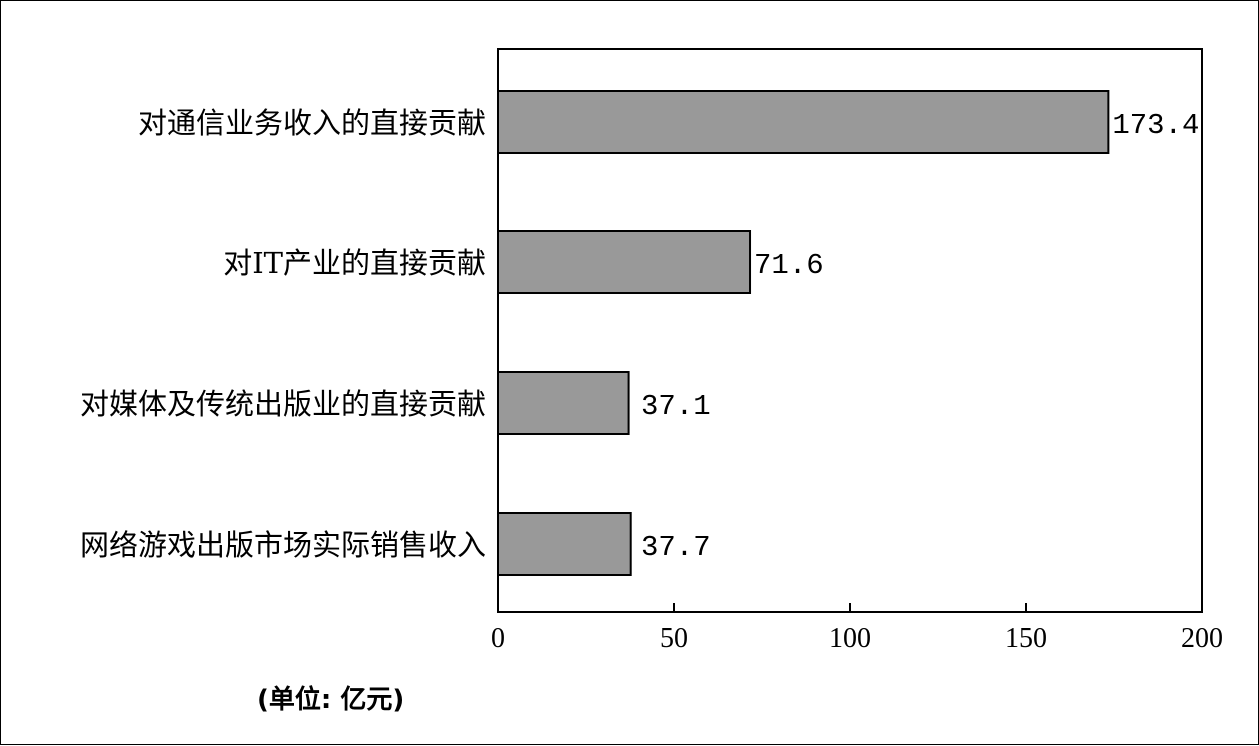 The image size is (1259, 746). What do you see at coordinates (331, 700) in the screenshot?
I see `unit-note: (单位: 亿元)` at bounding box center [331, 700].